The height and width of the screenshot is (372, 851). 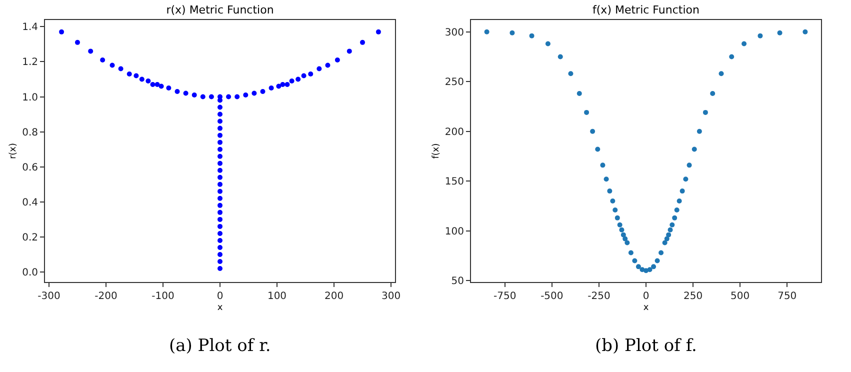 I want to click on chart-title: f(x) Metric Function, so click(x=646, y=9).